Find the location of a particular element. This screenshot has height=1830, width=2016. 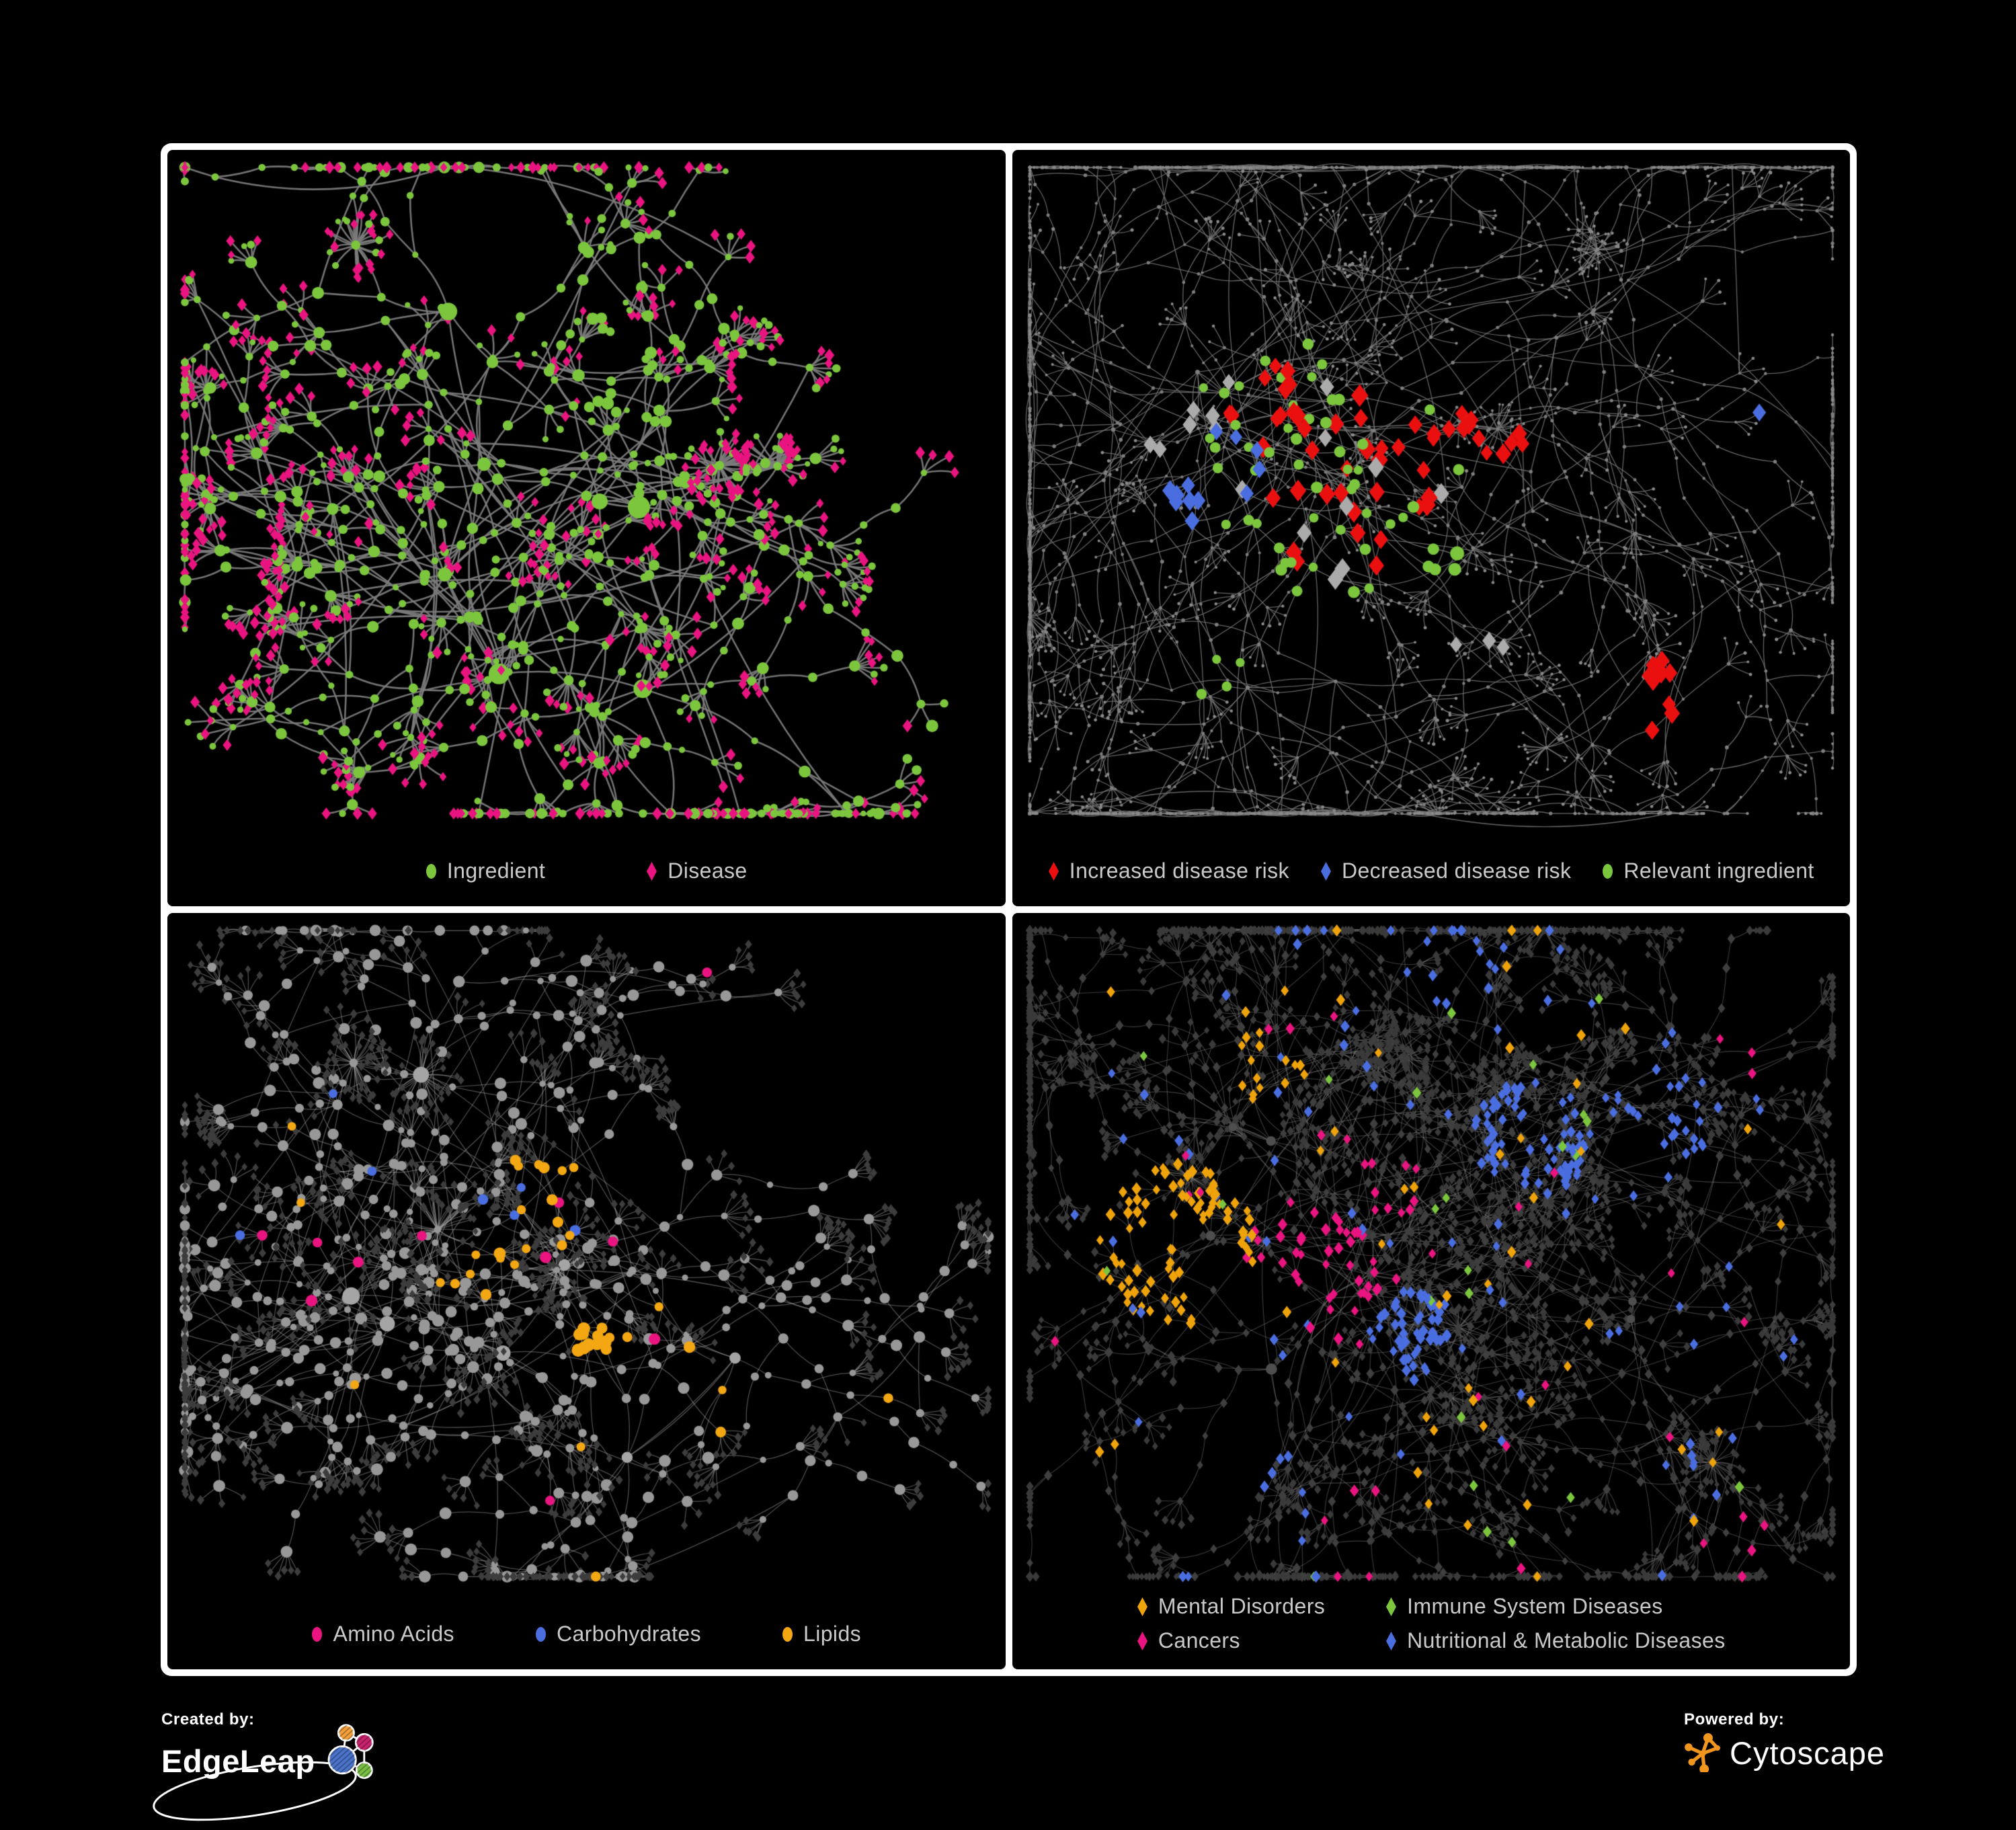

powered-by-label: Powered by: is located at coordinates (1734, 1719).